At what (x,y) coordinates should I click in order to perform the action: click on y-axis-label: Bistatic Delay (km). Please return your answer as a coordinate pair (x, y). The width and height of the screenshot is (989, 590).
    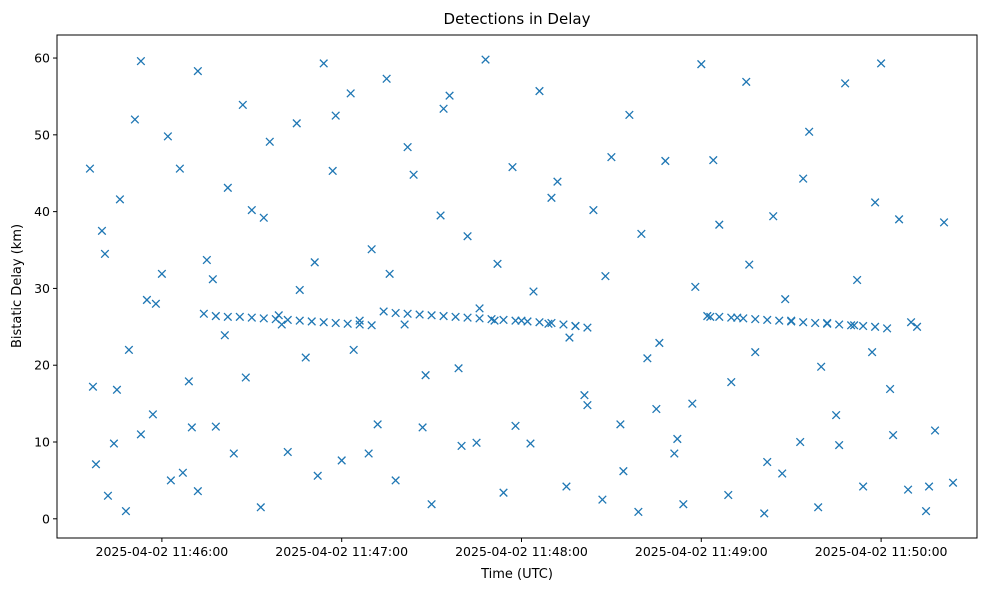
    Looking at the image, I should click on (17, 286).